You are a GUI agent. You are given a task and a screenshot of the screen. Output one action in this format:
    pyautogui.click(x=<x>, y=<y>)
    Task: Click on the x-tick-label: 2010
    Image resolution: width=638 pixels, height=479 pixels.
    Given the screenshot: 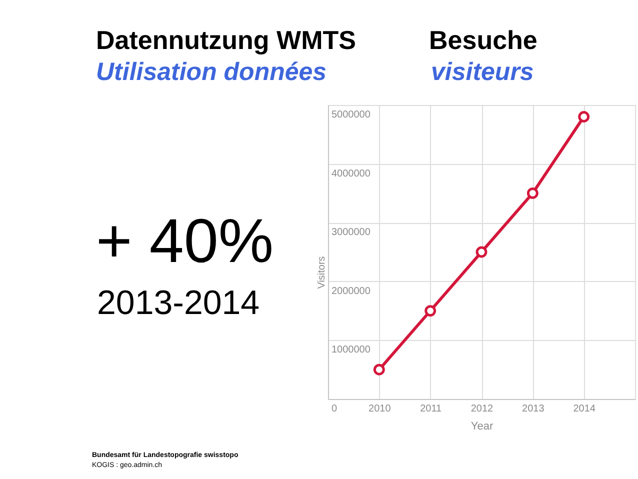 What is the action you would take?
    pyautogui.click(x=380, y=409)
    